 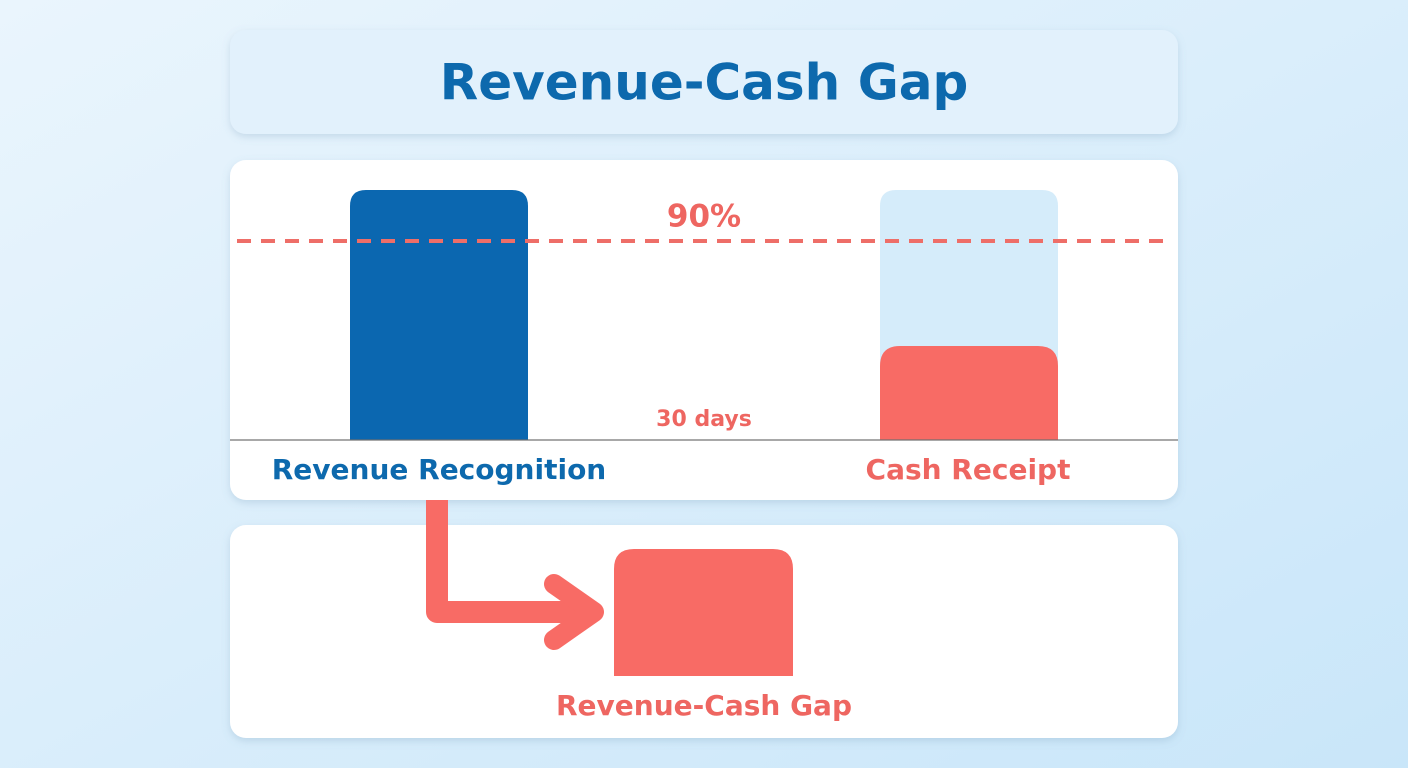 I want to click on title-card, so click(x=704, y=82).